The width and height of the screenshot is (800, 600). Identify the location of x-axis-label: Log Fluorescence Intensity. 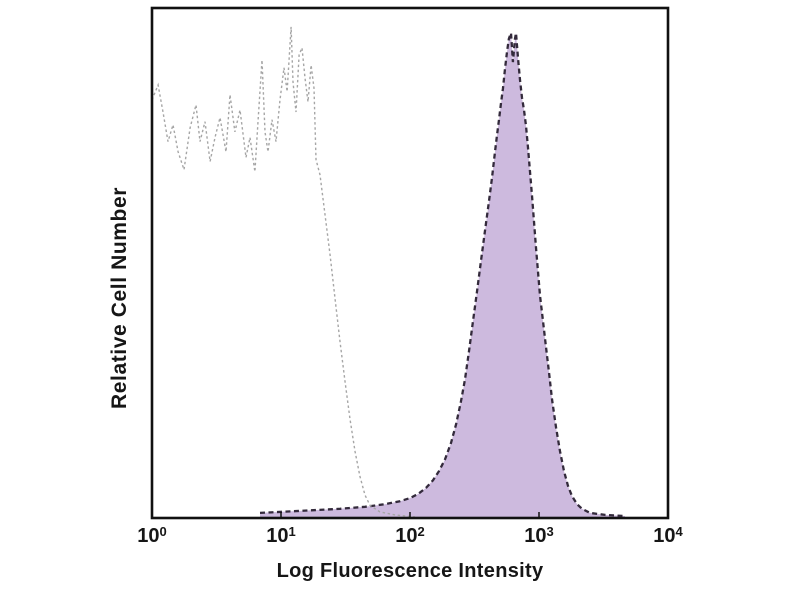
(410, 571).